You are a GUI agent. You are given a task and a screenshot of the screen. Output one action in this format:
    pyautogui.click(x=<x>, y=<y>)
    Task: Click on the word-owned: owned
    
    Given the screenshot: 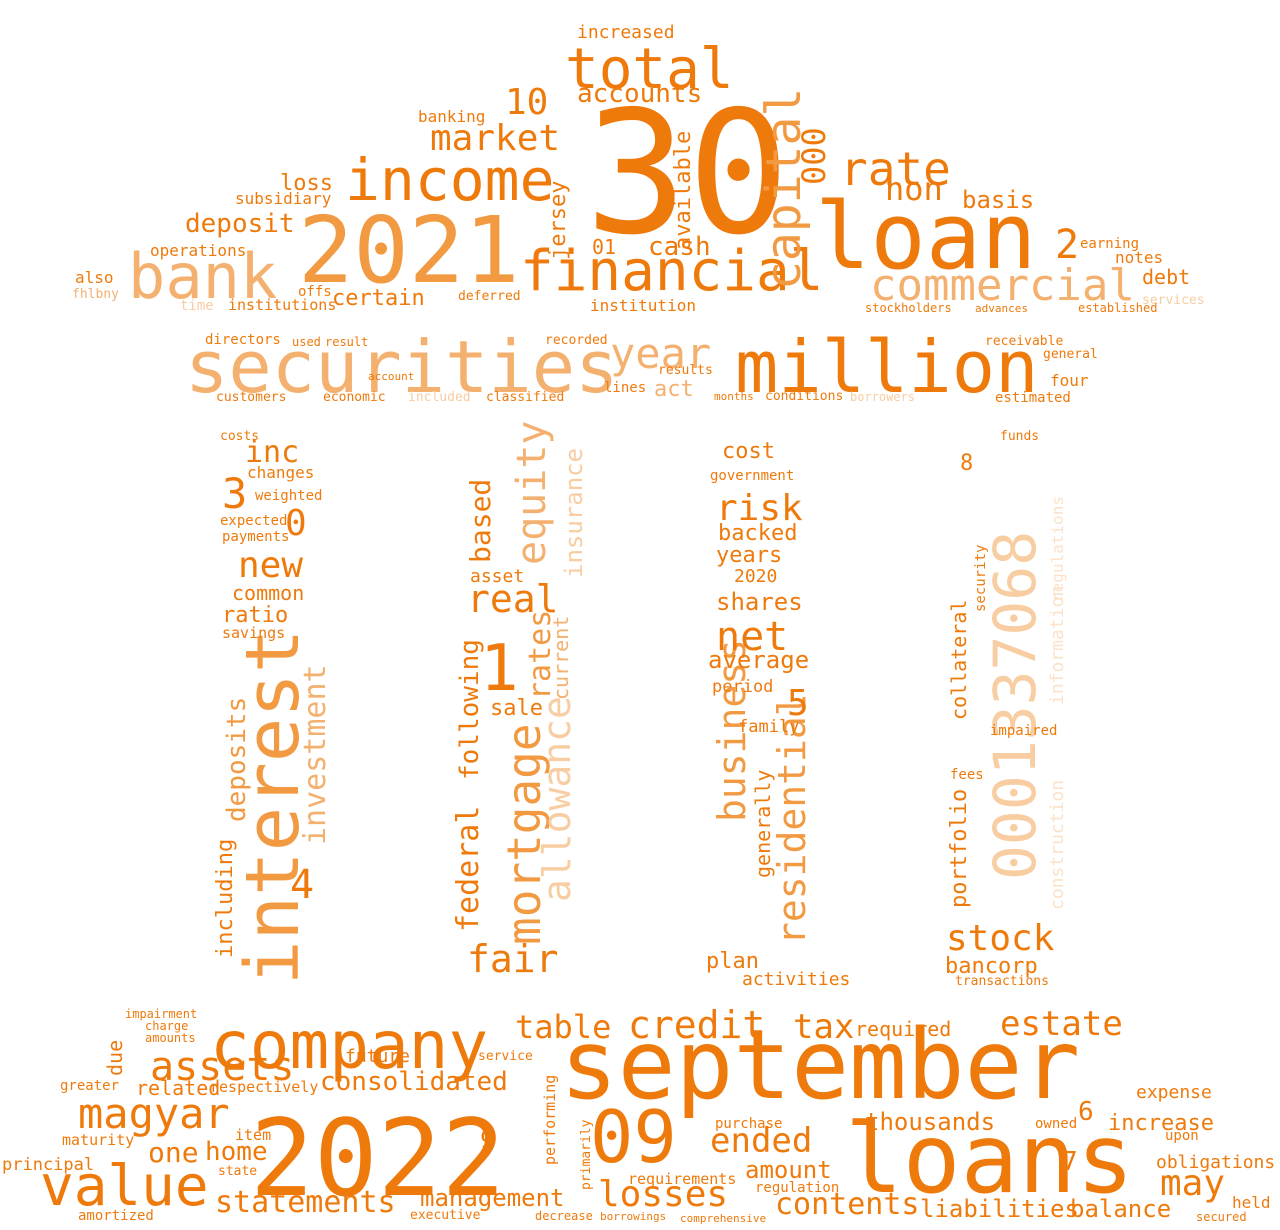 What is the action you would take?
    pyautogui.click(x=1056, y=1124)
    